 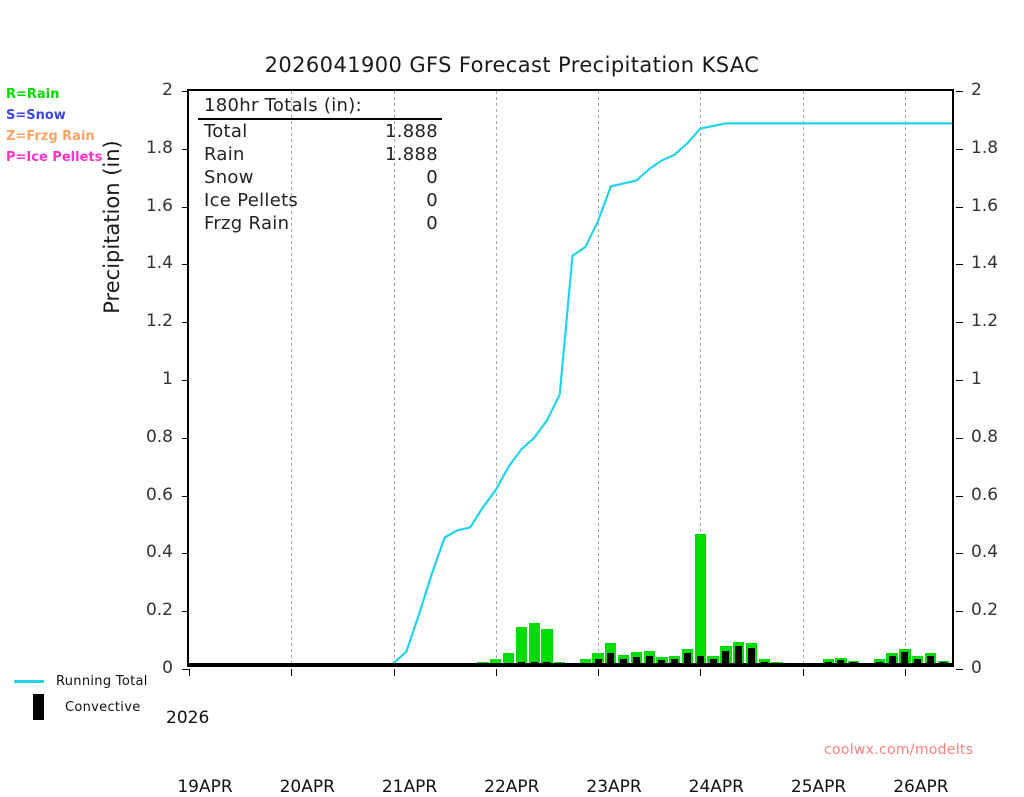 What do you see at coordinates (50, 136) in the screenshot?
I see `ptype-legend-item-2: Z=Frzg Rain` at bounding box center [50, 136].